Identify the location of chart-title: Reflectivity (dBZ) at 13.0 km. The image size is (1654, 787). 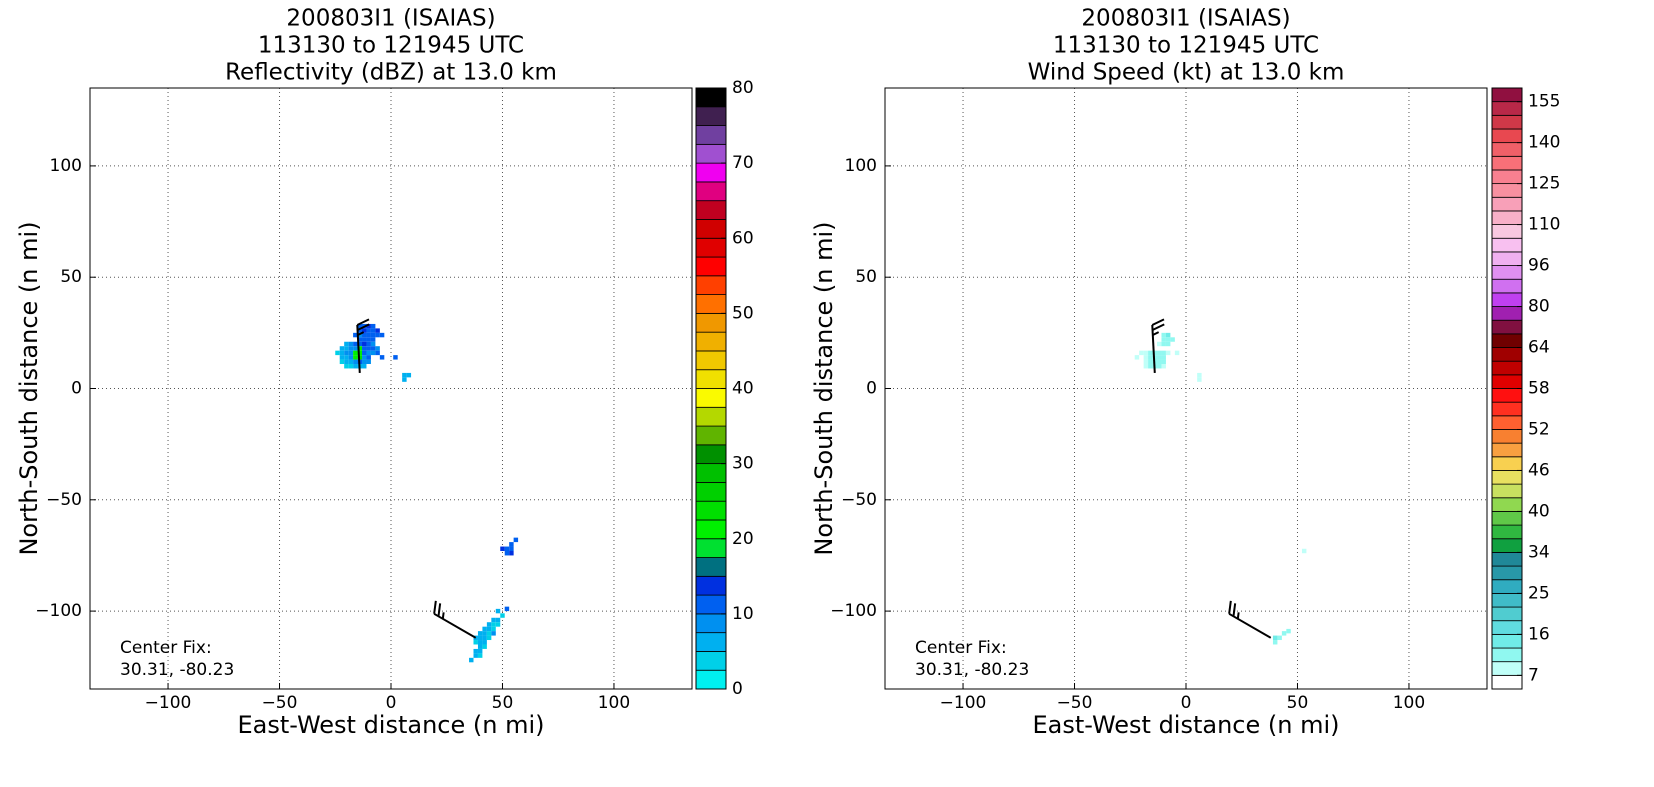
(391, 73).